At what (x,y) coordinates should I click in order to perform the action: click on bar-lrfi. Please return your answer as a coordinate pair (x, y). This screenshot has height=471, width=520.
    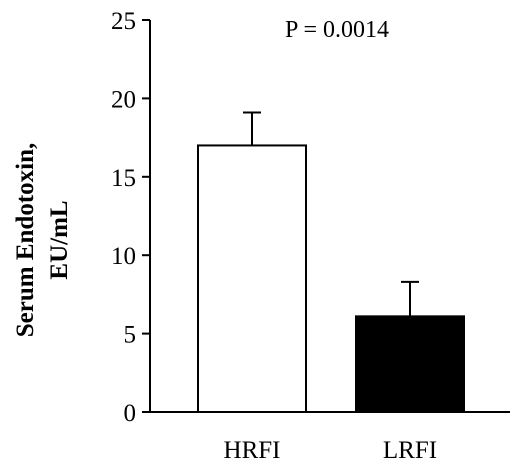
    Looking at the image, I should click on (410, 364).